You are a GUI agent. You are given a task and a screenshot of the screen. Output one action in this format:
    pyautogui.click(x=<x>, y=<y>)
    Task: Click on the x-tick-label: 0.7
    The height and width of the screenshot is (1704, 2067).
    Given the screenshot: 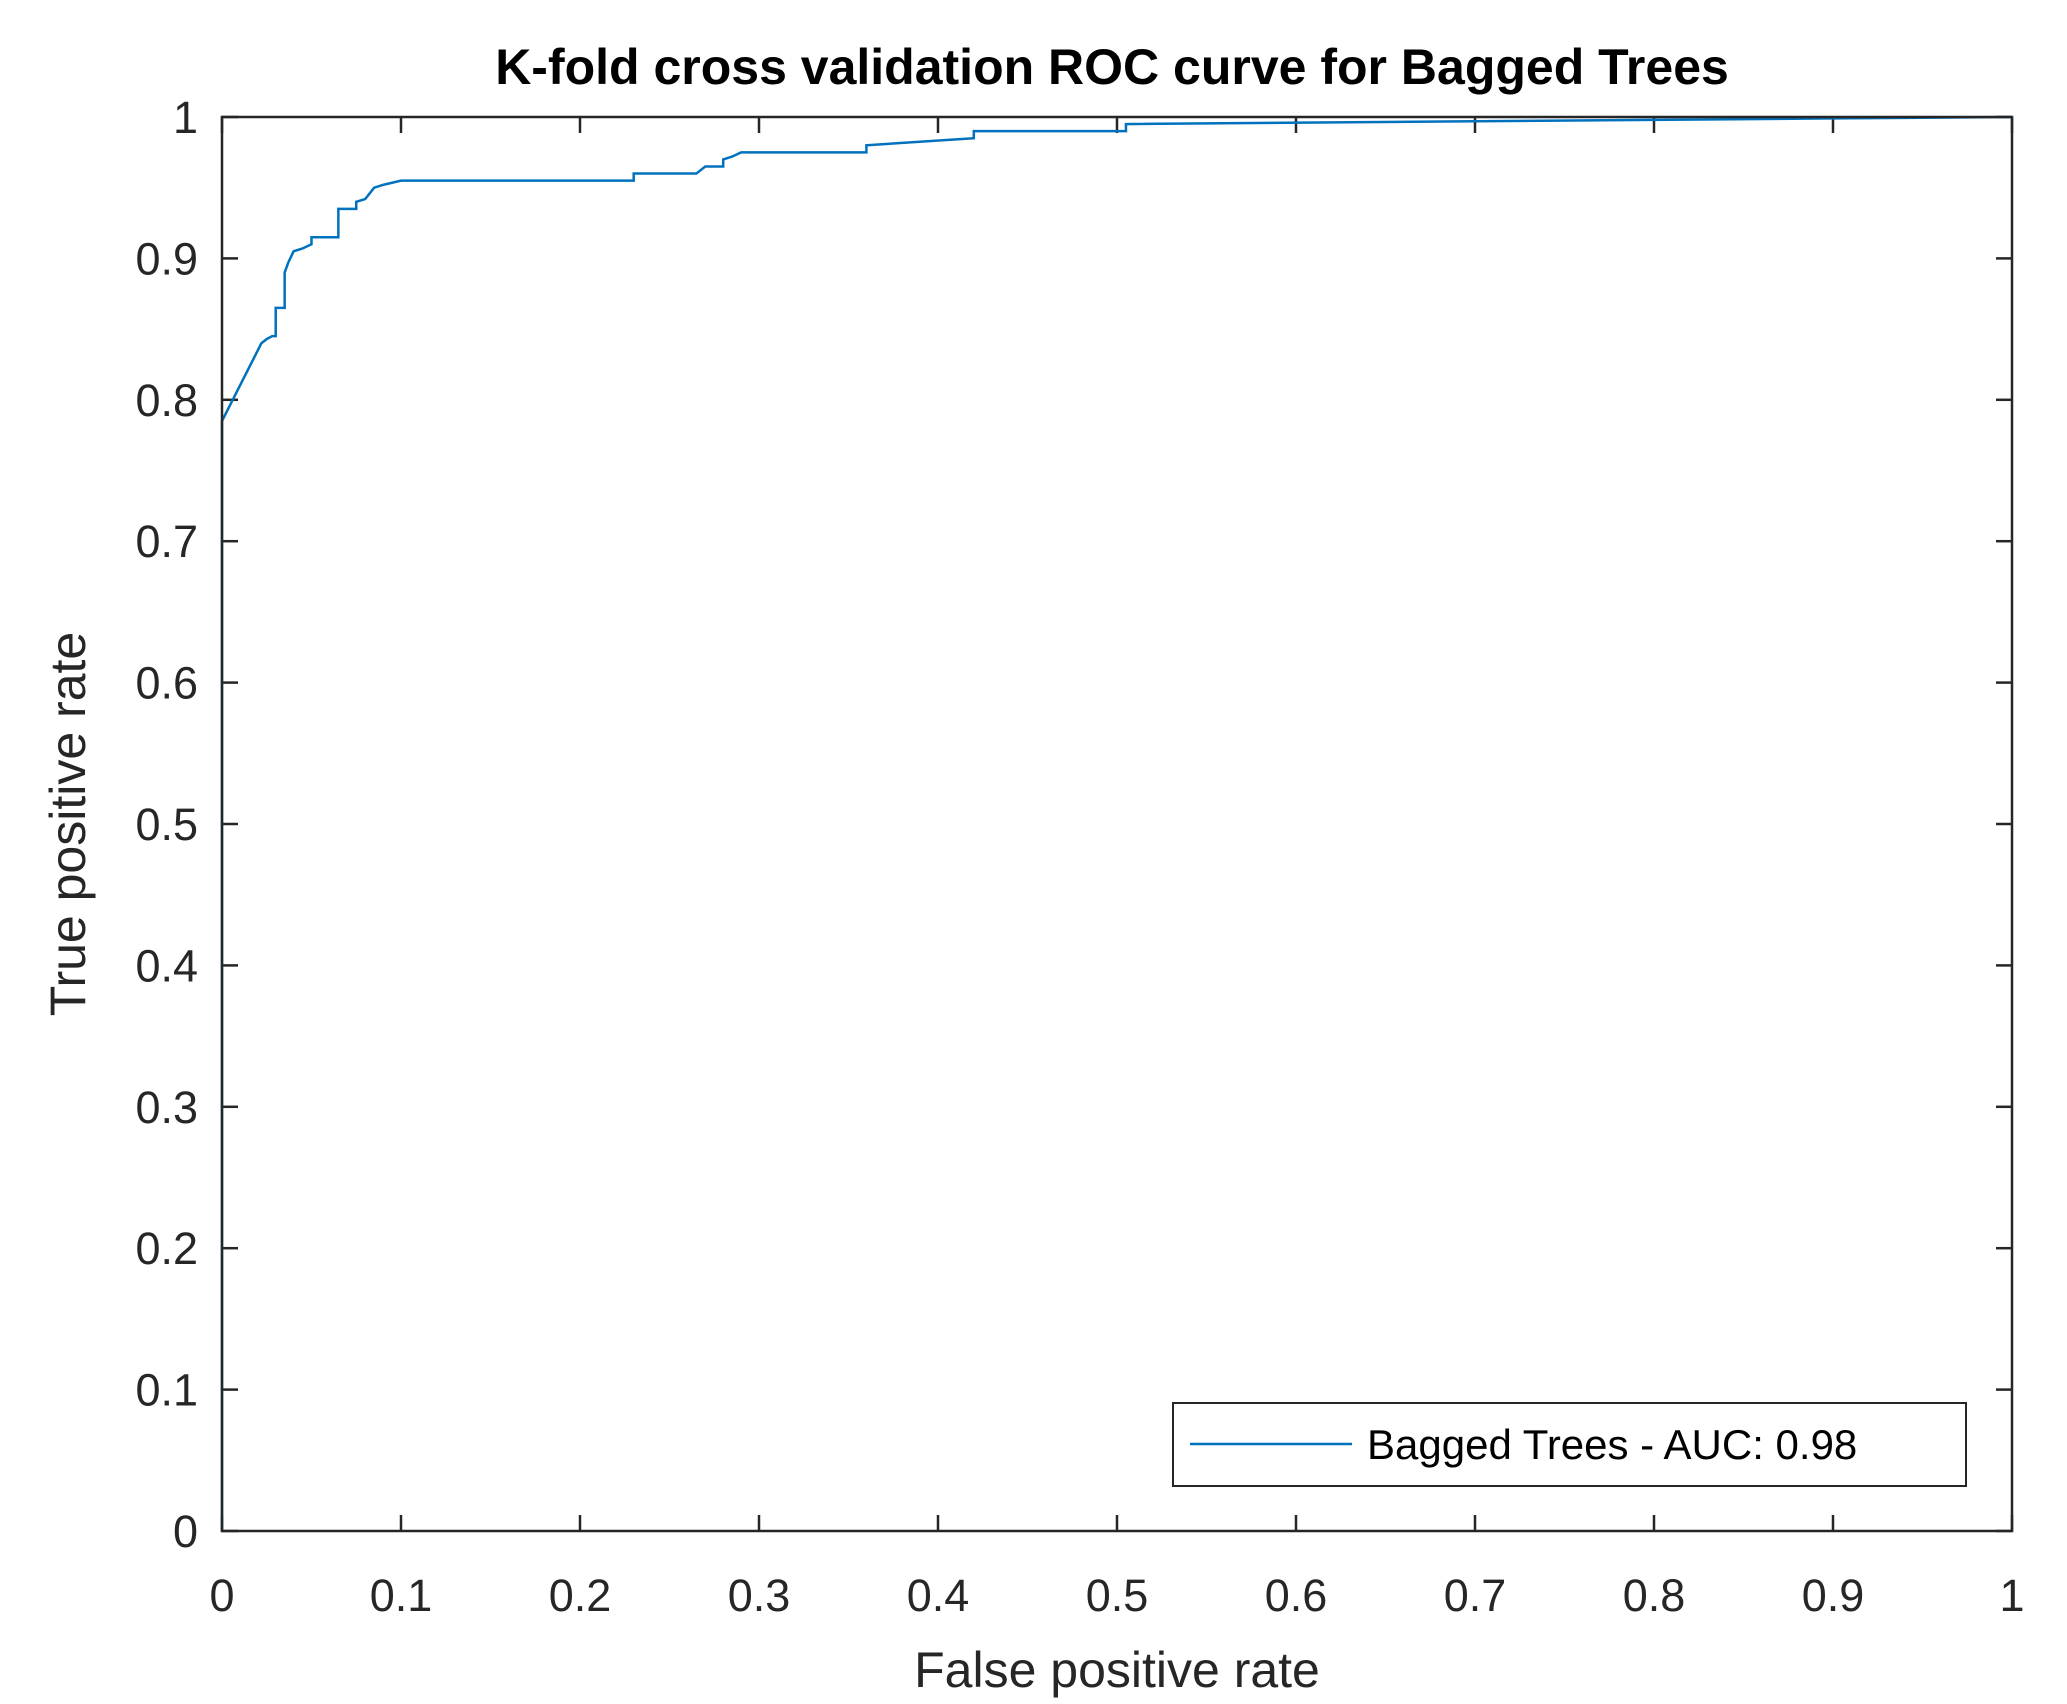 What is the action you would take?
    pyautogui.click(x=1475, y=1595)
    